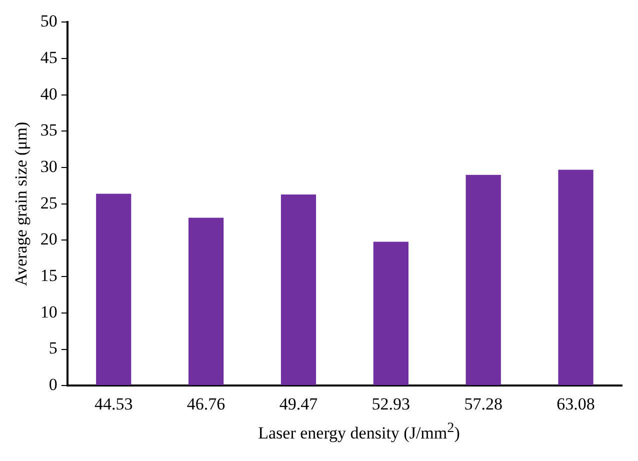 This screenshot has width=638, height=461. What do you see at coordinates (391, 404) in the screenshot?
I see `x-tick-label: 52.93` at bounding box center [391, 404].